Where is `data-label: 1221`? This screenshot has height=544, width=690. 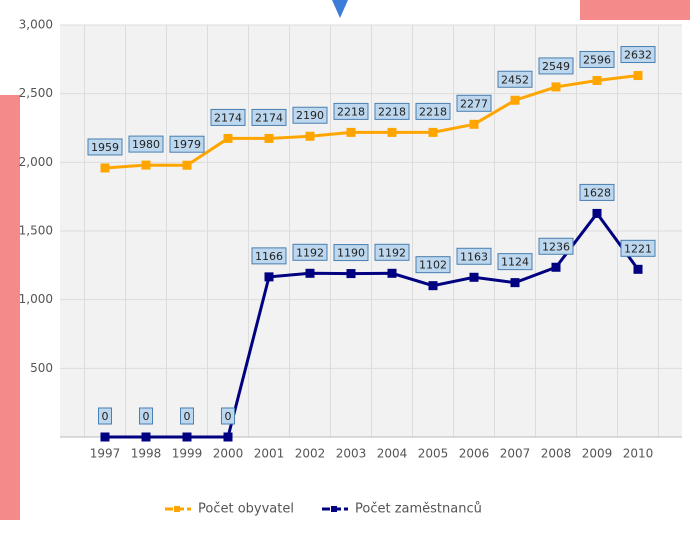 data-label: 1221 is located at coordinates (638, 248).